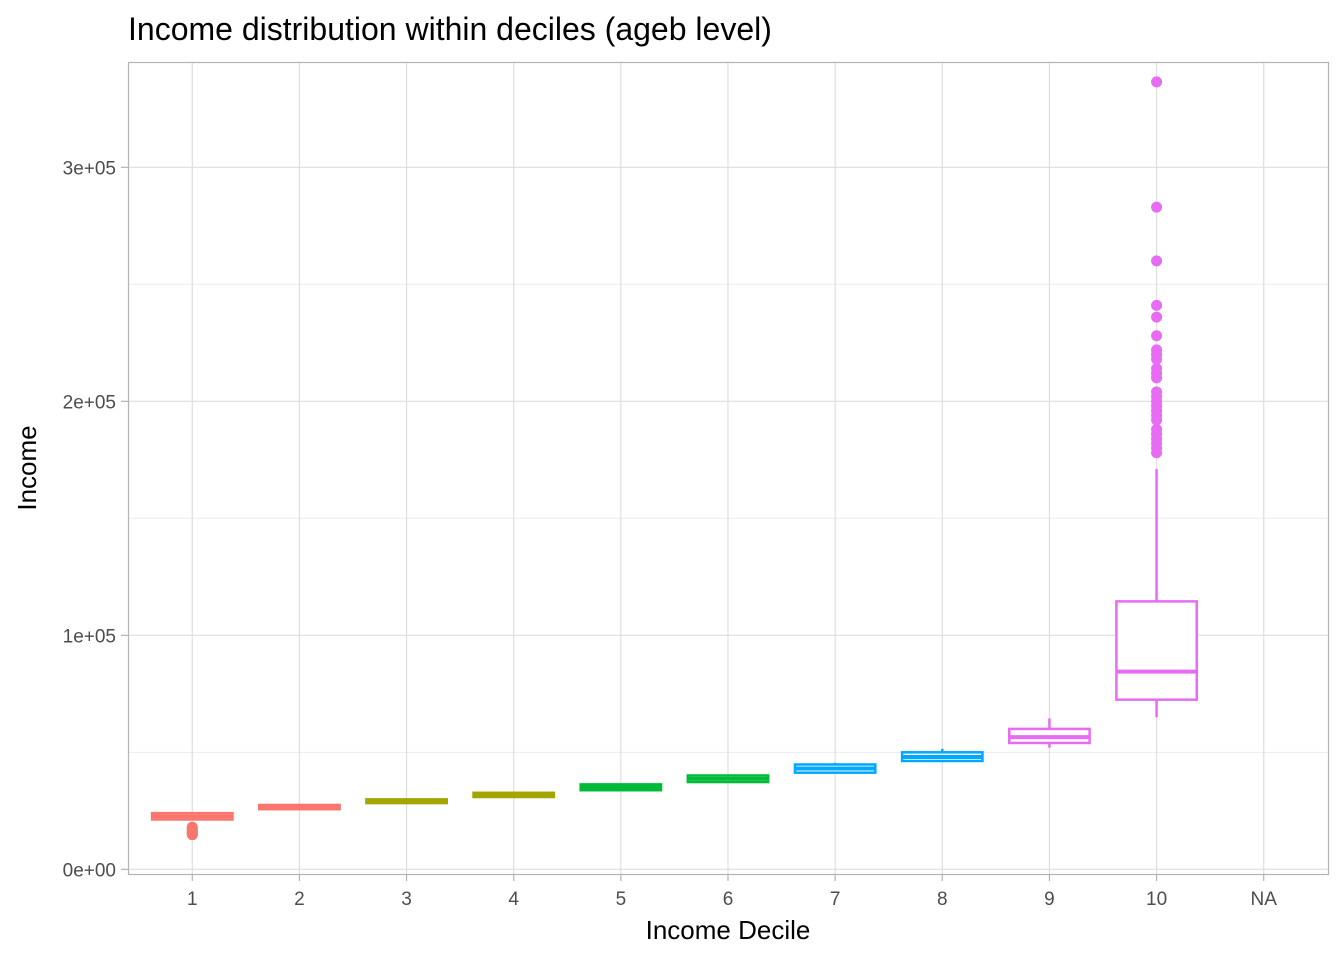 The height and width of the screenshot is (960, 1344). Describe the element at coordinates (406, 899) in the screenshot. I see `x-tick-label: 3` at that location.